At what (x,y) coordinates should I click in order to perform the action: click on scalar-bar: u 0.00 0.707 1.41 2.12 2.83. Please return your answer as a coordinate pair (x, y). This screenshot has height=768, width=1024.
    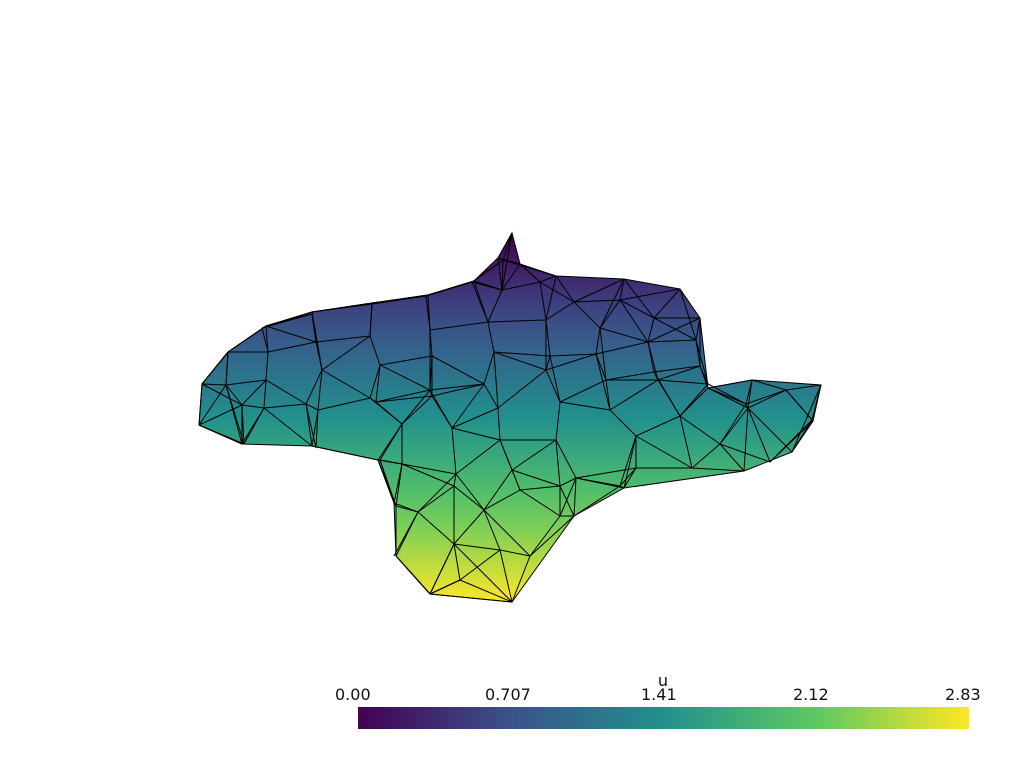
    Looking at the image, I should click on (658, 702).